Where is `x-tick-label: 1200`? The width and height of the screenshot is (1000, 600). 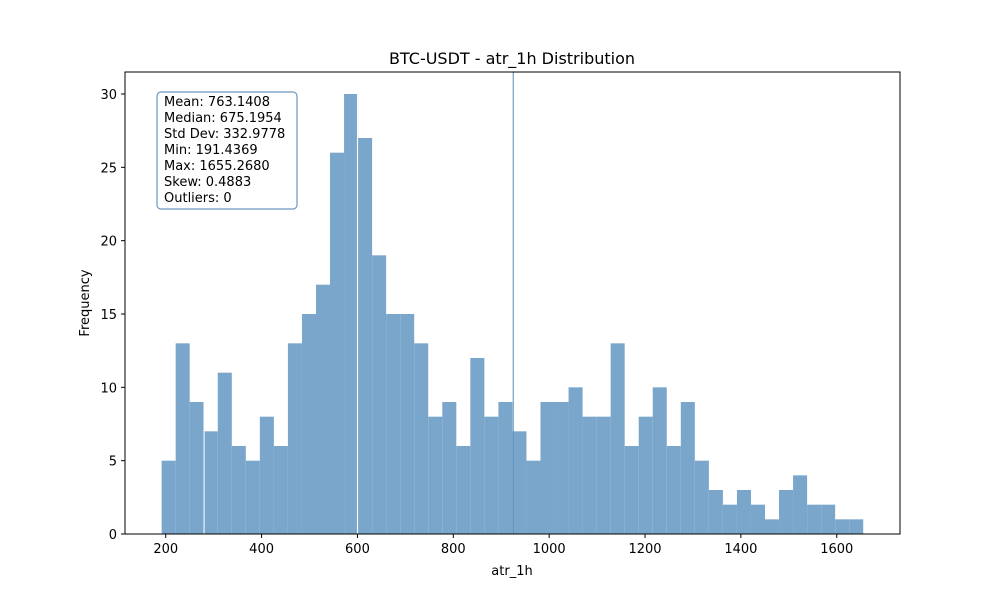
x-tick-label: 1200 is located at coordinates (644, 549).